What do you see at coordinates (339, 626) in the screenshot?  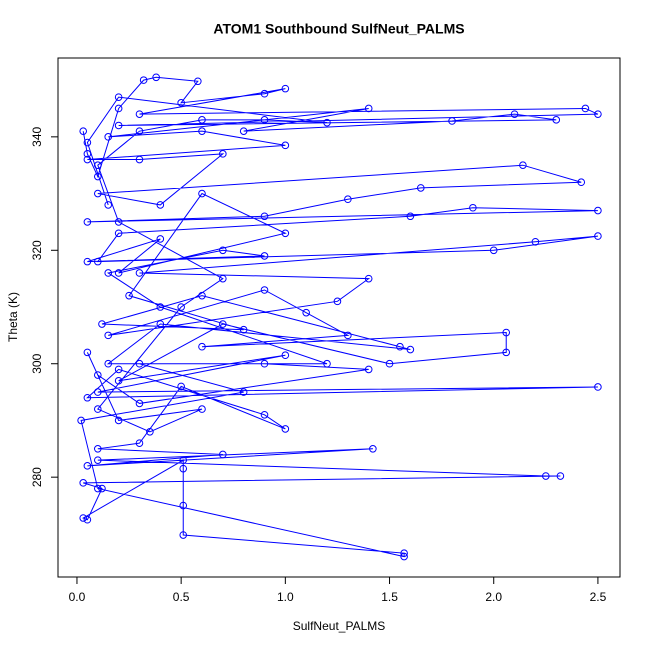 I see `x-axis-label: SulfNeut_PALMS` at bounding box center [339, 626].